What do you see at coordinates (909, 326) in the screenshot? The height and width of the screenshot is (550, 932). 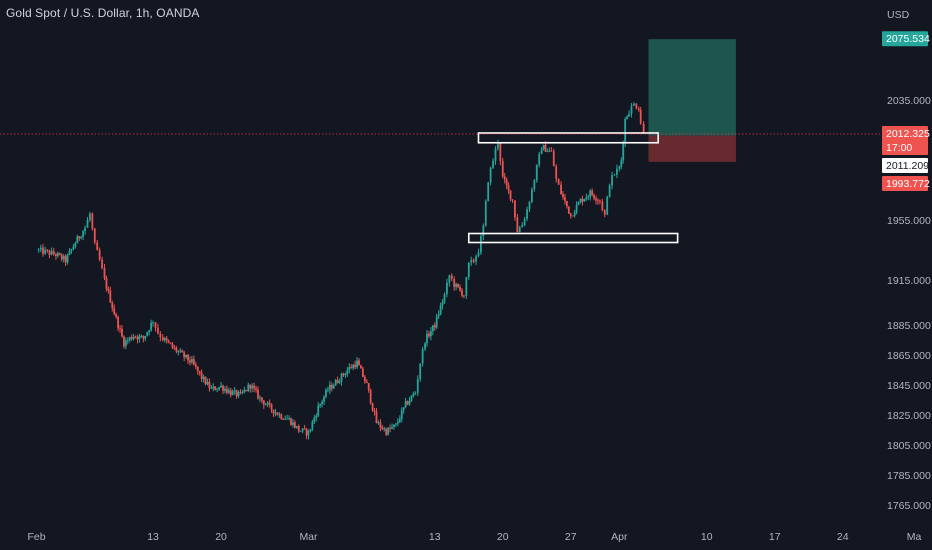 I see `y-tick-label: 1885.000` at bounding box center [909, 326].